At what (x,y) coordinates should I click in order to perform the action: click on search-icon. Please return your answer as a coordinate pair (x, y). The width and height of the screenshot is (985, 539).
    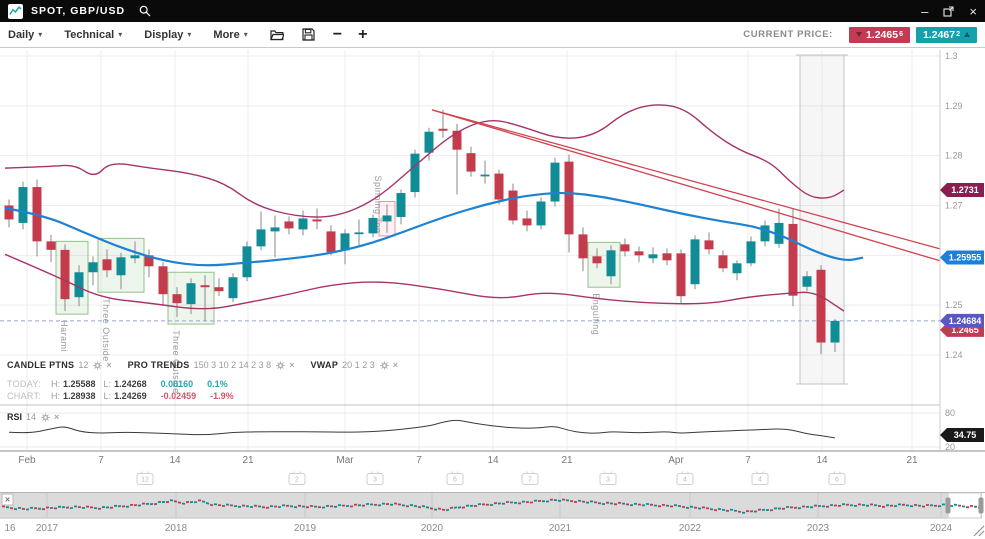
    Looking at the image, I should click on (145, 11).